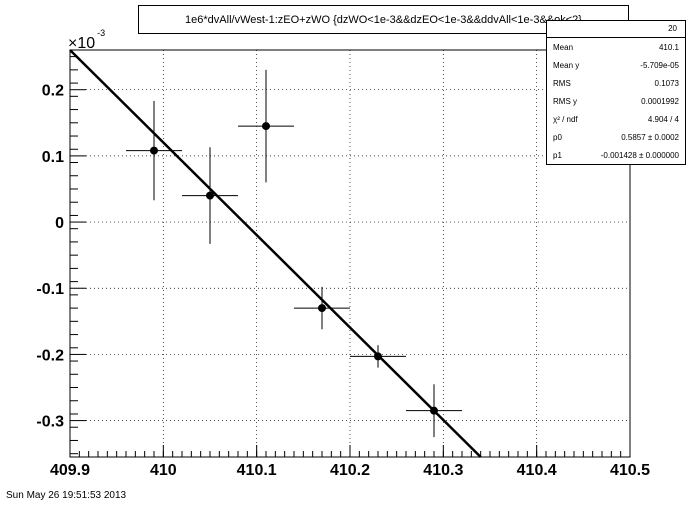 This screenshot has width=700, height=507. What do you see at coordinates (616, 65) in the screenshot?
I see `stats-row-mean-y: Mean y -5.709e-05` at bounding box center [616, 65].